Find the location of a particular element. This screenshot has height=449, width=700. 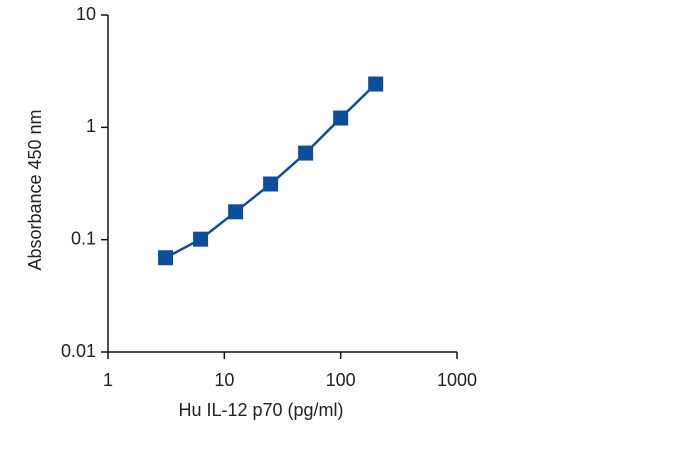

y-tick-label: 0.01 is located at coordinates (78, 351).